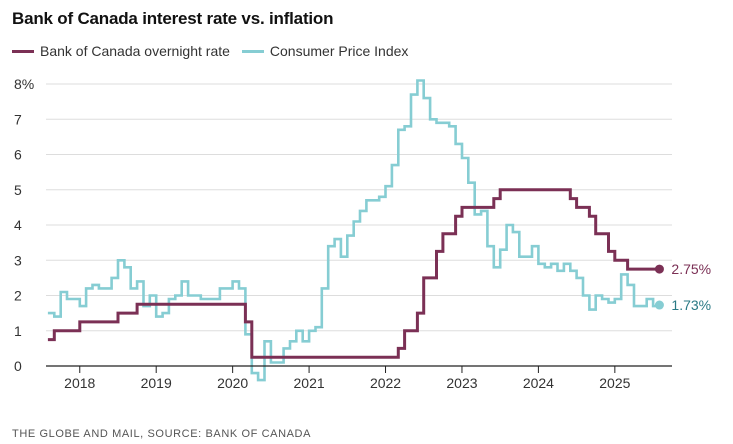  What do you see at coordinates (18, 331) in the screenshot?
I see `y-tick-label: 1` at bounding box center [18, 331].